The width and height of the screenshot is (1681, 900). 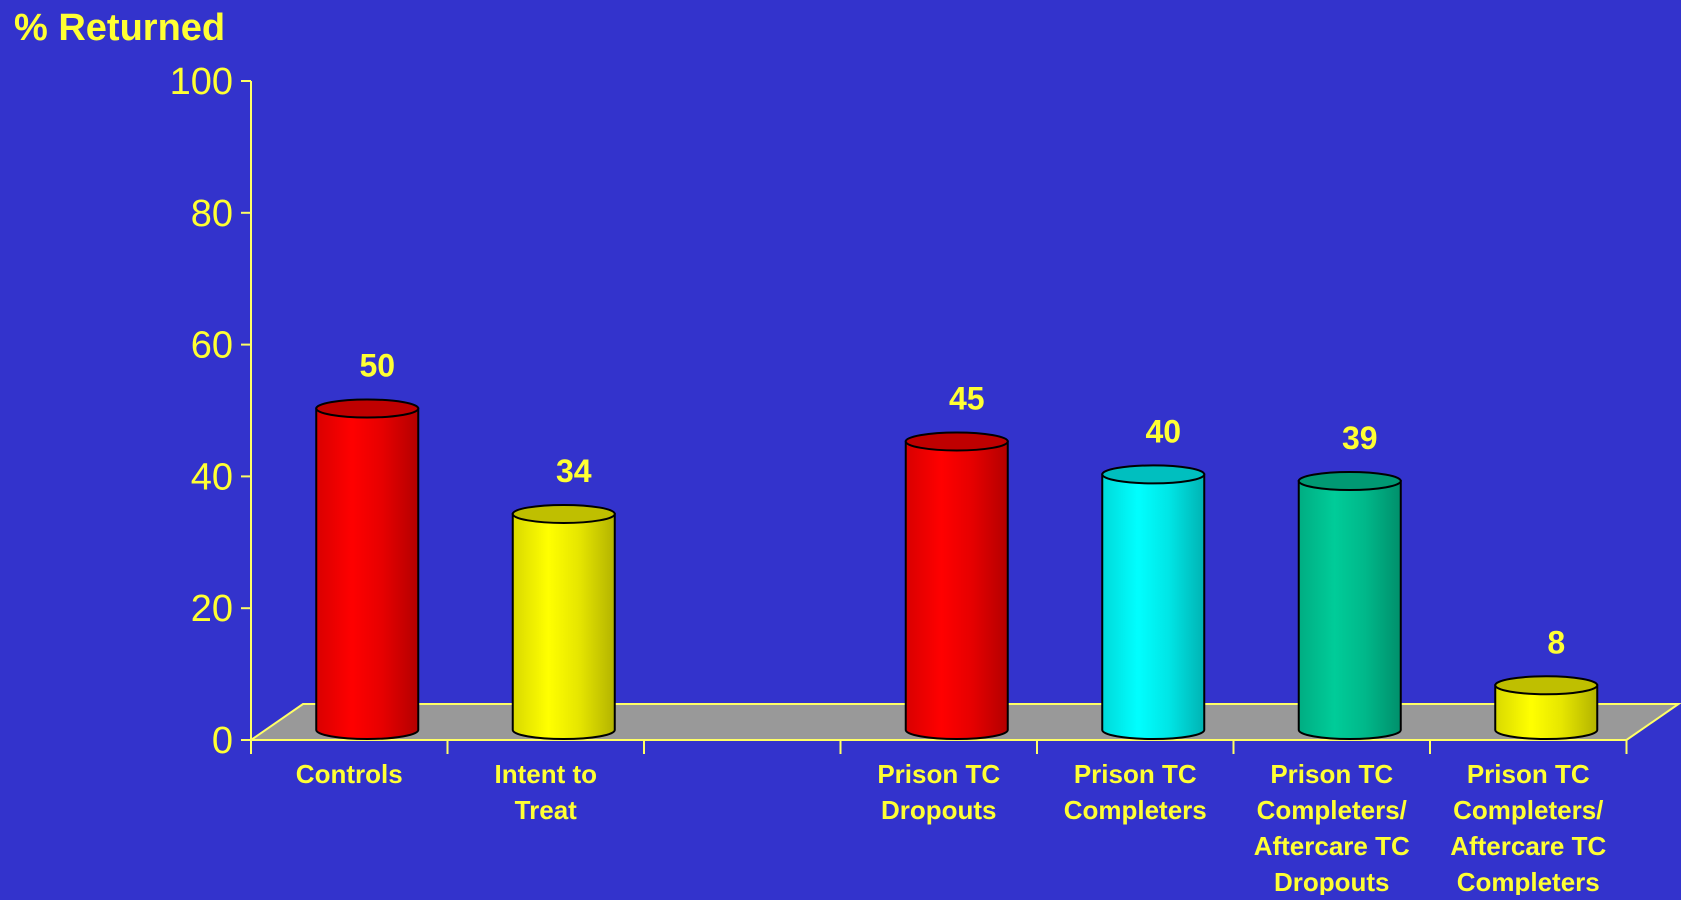 I want to click on data-label: 34, so click(x=574, y=471).